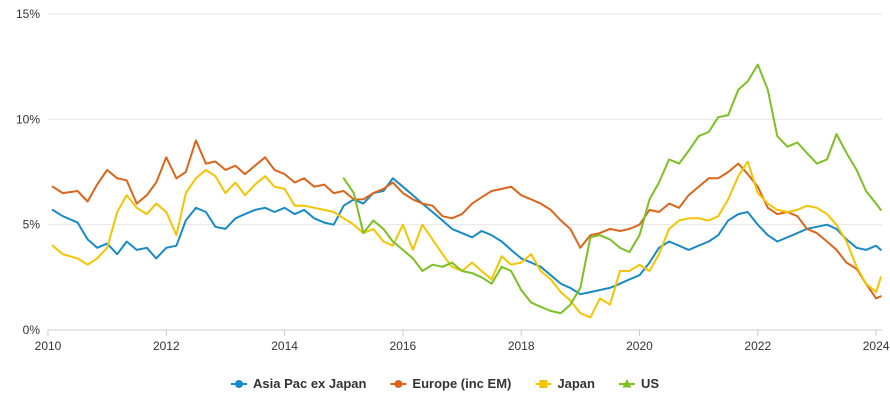 The height and width of the screenshot is (400, 890). What do you see at coordinates (639, 346) in the screenshot?
I see `x-tick-label: 2020` at bounding box center [639, 346].